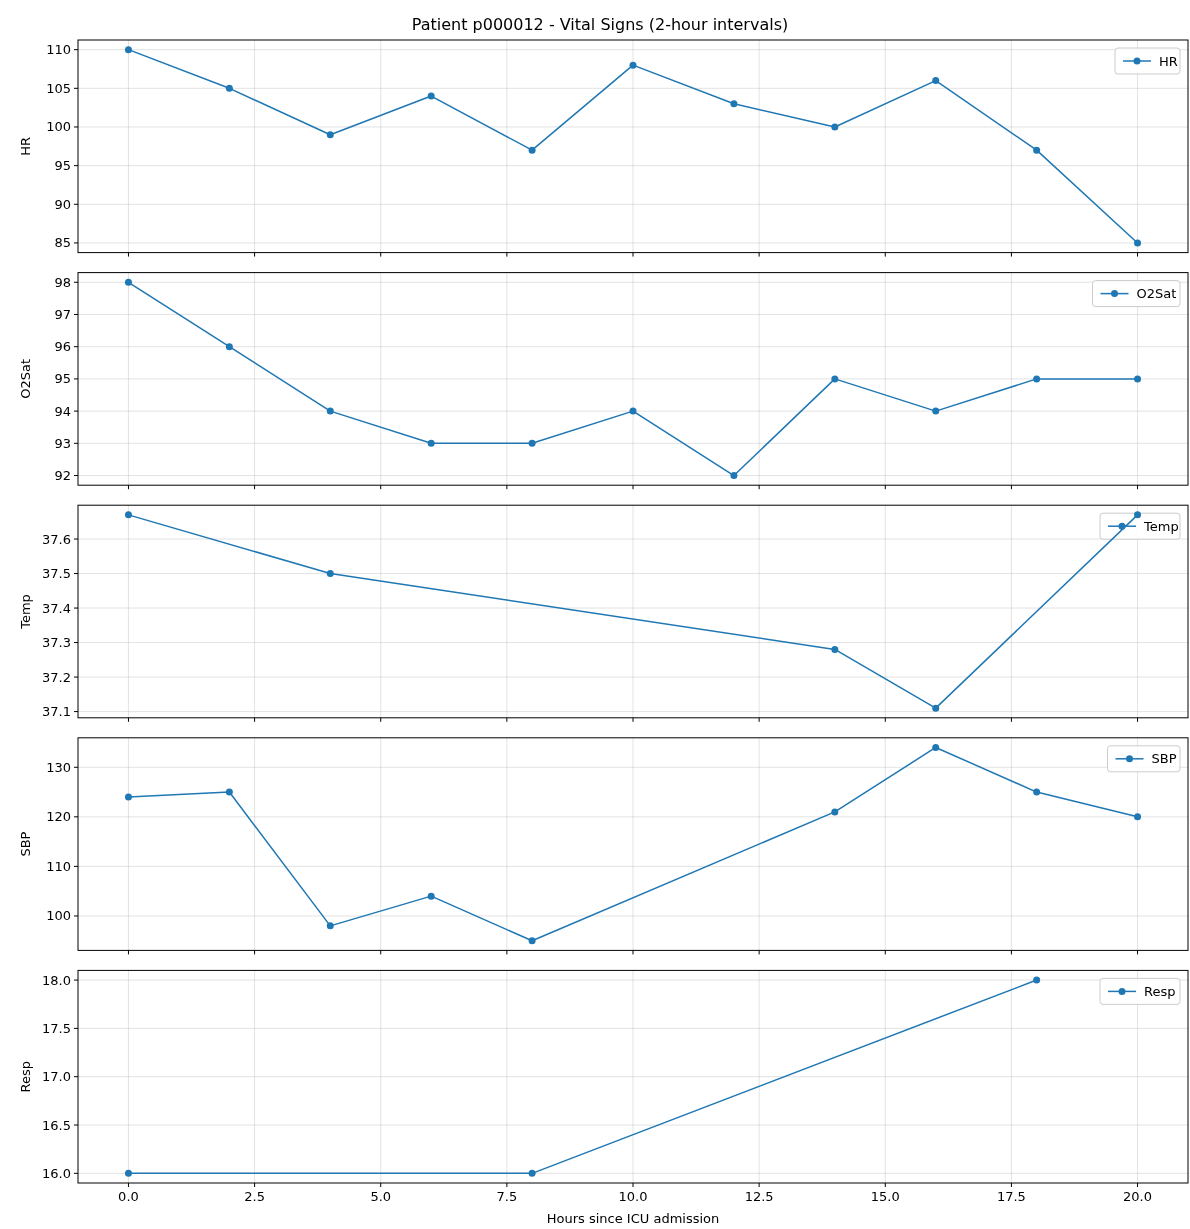 Image resolution: width=1190 pixels, height=1229 pixels. What do you see at coordinates (56, 1028) in the screenshot?
I see `y-tick-label: 17.5` at bounding box center [56, 1028].